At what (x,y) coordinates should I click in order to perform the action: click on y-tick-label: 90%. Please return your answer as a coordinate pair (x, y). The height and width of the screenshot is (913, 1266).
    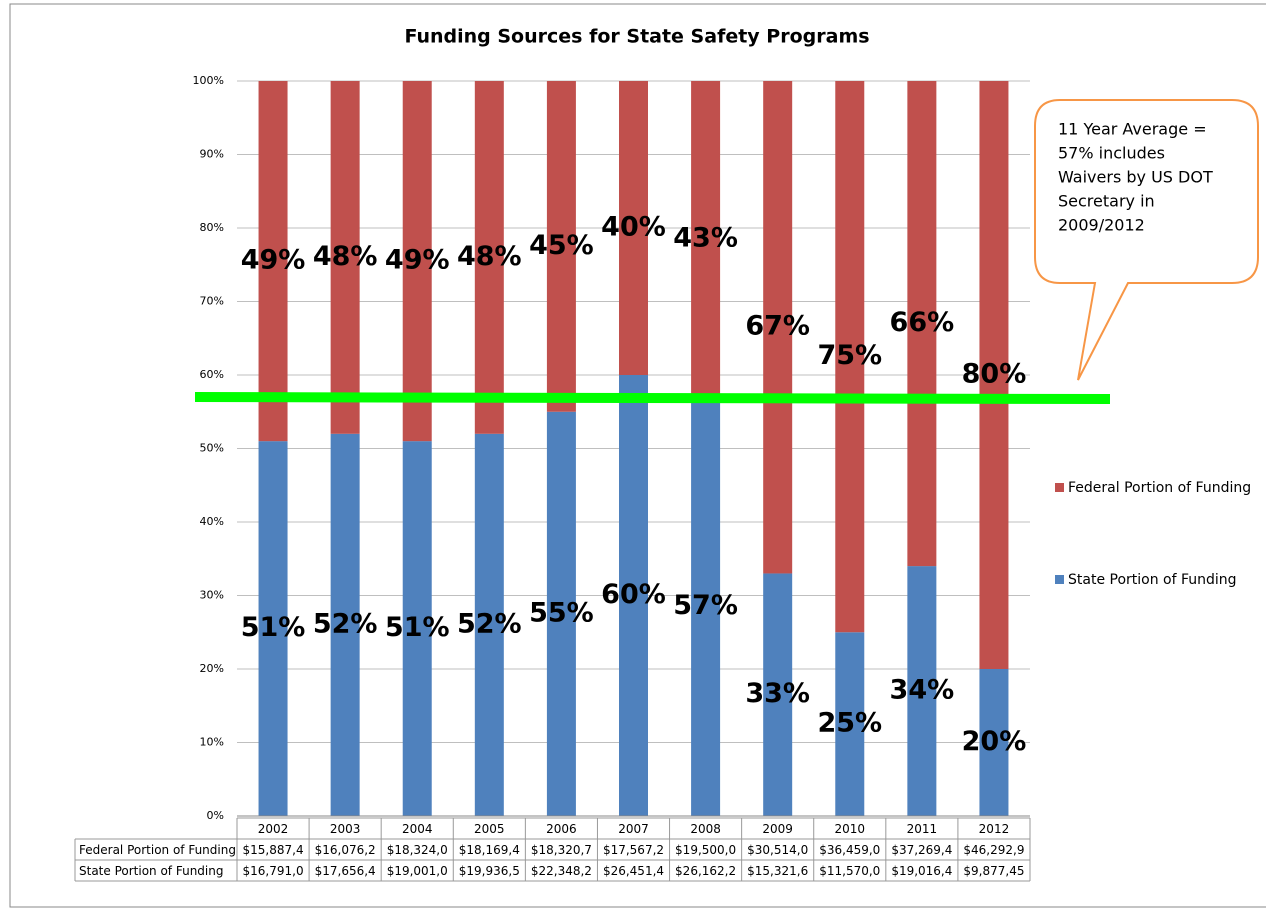
    Looking at the image, I should click on (212, 154).